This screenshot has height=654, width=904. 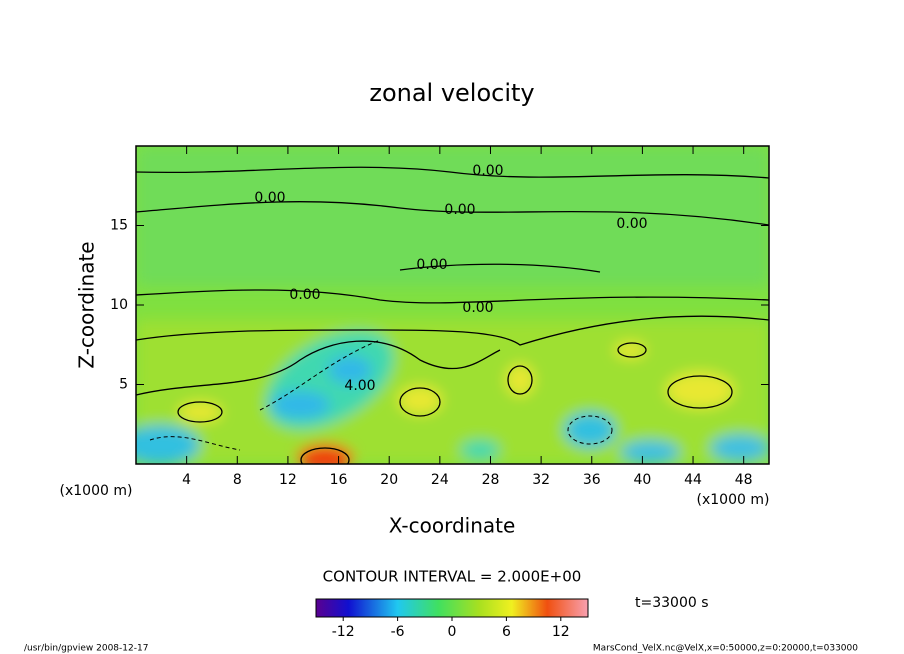 I want to click on y-tick-label: 5, so click(x=123, y=385).